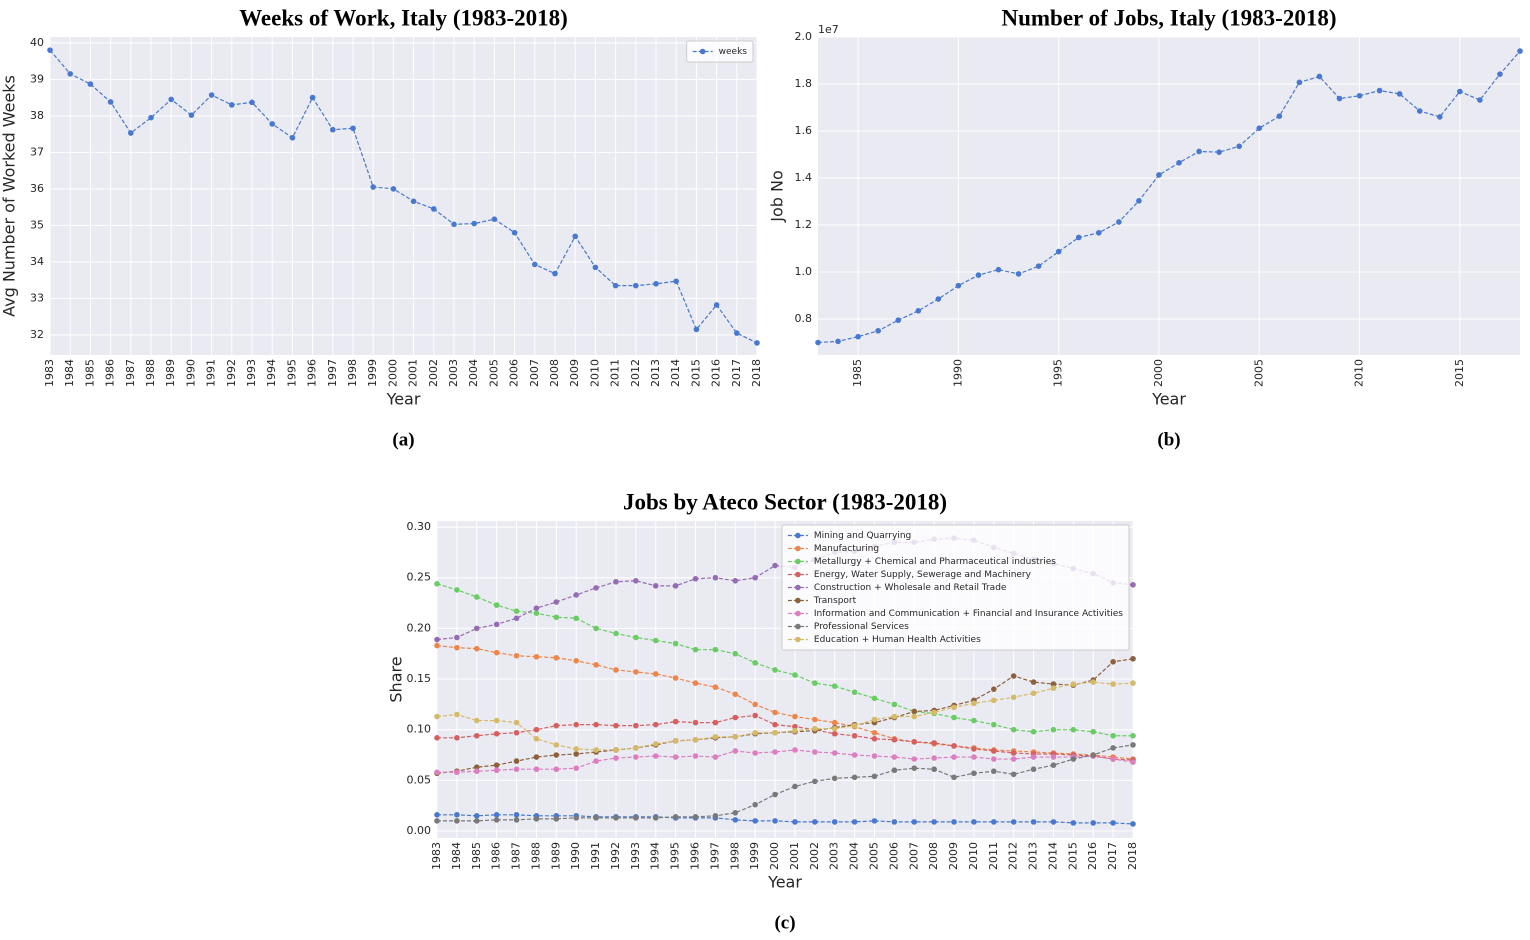 Image resolution: width=1530 pixels, height=940 pixels. What do you see at coordinates (69, 373) in the screenshot?
I see `x-tick-label: 1984` at bounding box center [69, 373].